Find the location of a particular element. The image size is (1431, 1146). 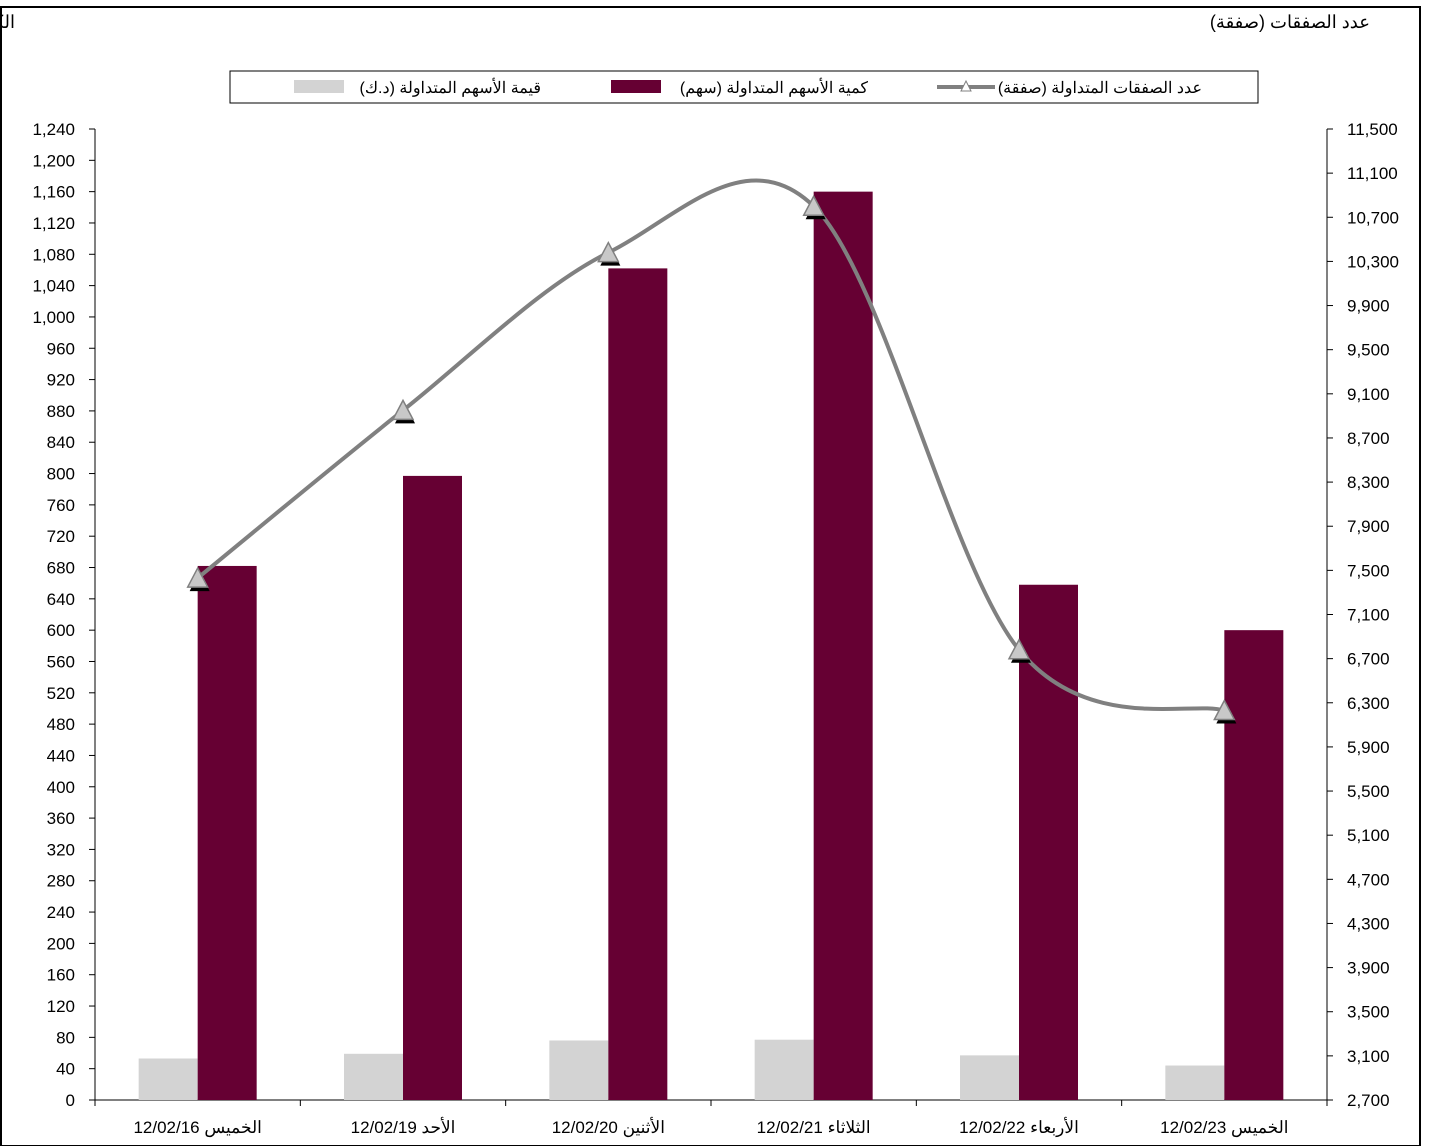

left-tick-label: 1,000 is located at coordinates (53, 317).